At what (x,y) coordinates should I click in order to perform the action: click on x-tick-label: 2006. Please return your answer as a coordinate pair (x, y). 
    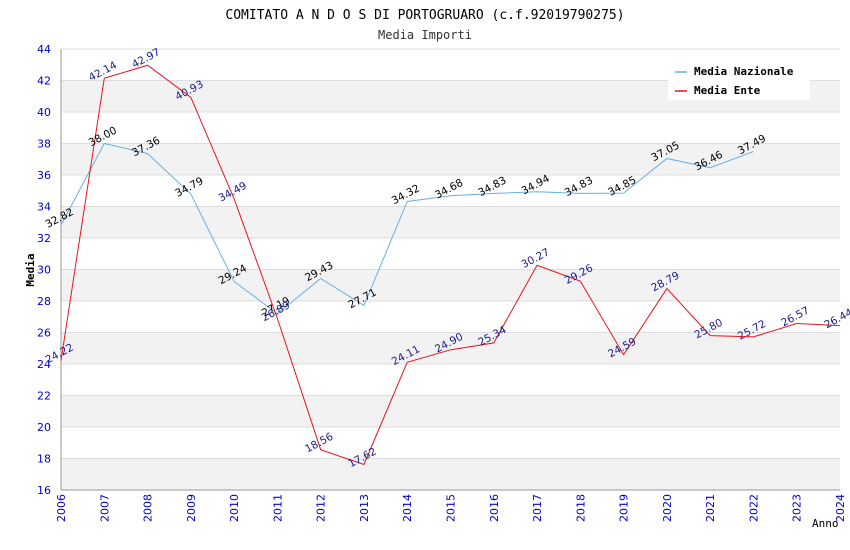
    Looking at the image, I should click on (61, 508).